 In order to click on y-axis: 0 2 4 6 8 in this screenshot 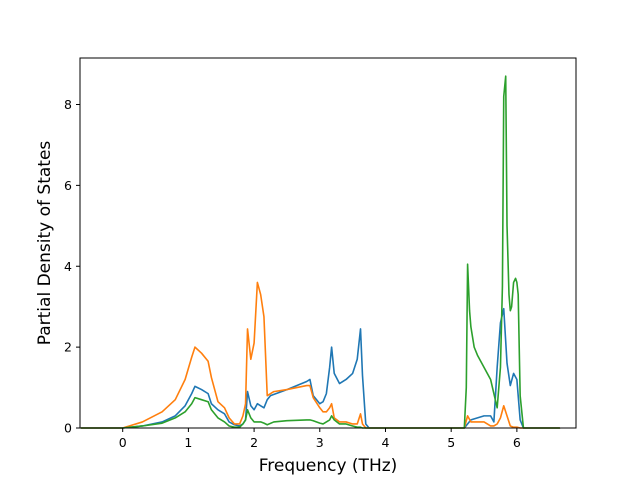, I will do `click(72, 266)`.